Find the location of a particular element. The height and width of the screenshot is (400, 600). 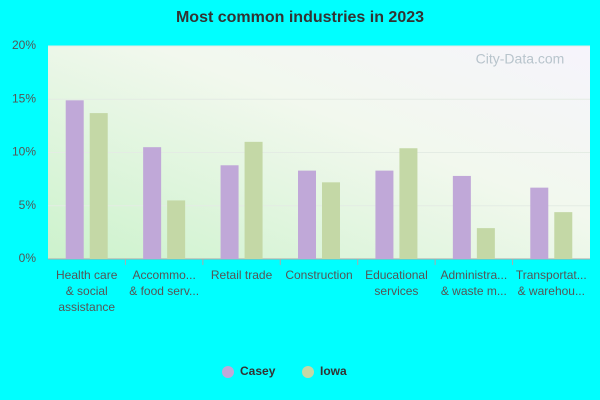

legend-label: Casey is located at coordinates (258, 371).